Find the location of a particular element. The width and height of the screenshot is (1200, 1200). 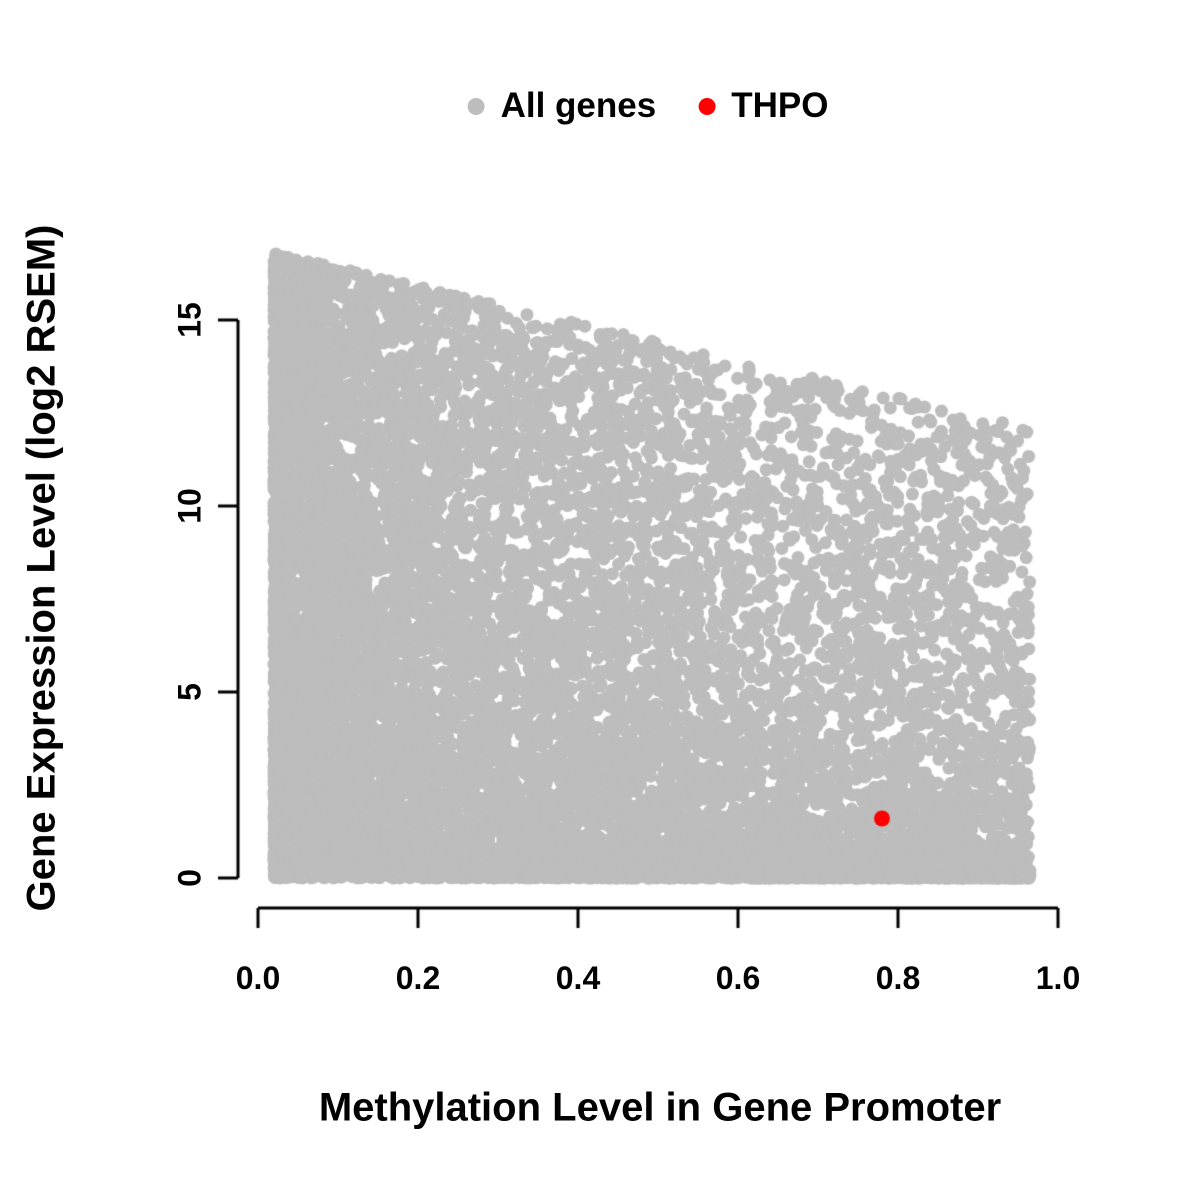

legend-label-thpo: THPO is located at coordinates (780, 105).